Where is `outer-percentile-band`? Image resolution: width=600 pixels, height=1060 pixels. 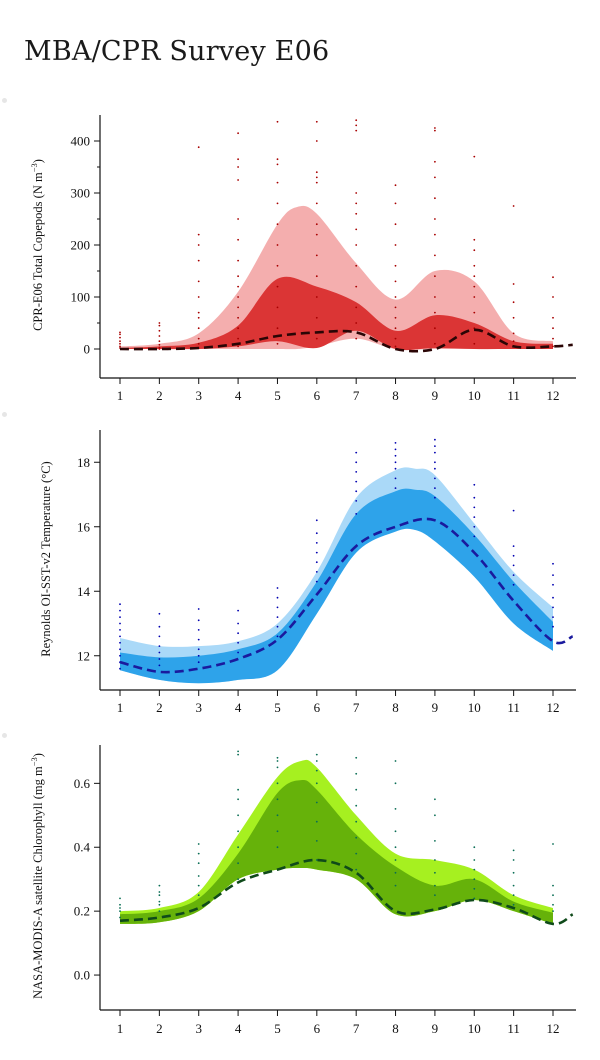 outer-percentile-band is located at coordinates (336, 277).